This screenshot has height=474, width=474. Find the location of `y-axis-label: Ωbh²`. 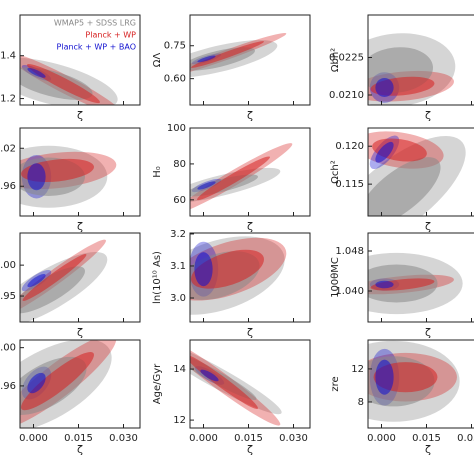

y-axis-label: Ωbh² is located at coordinates (335, 60).